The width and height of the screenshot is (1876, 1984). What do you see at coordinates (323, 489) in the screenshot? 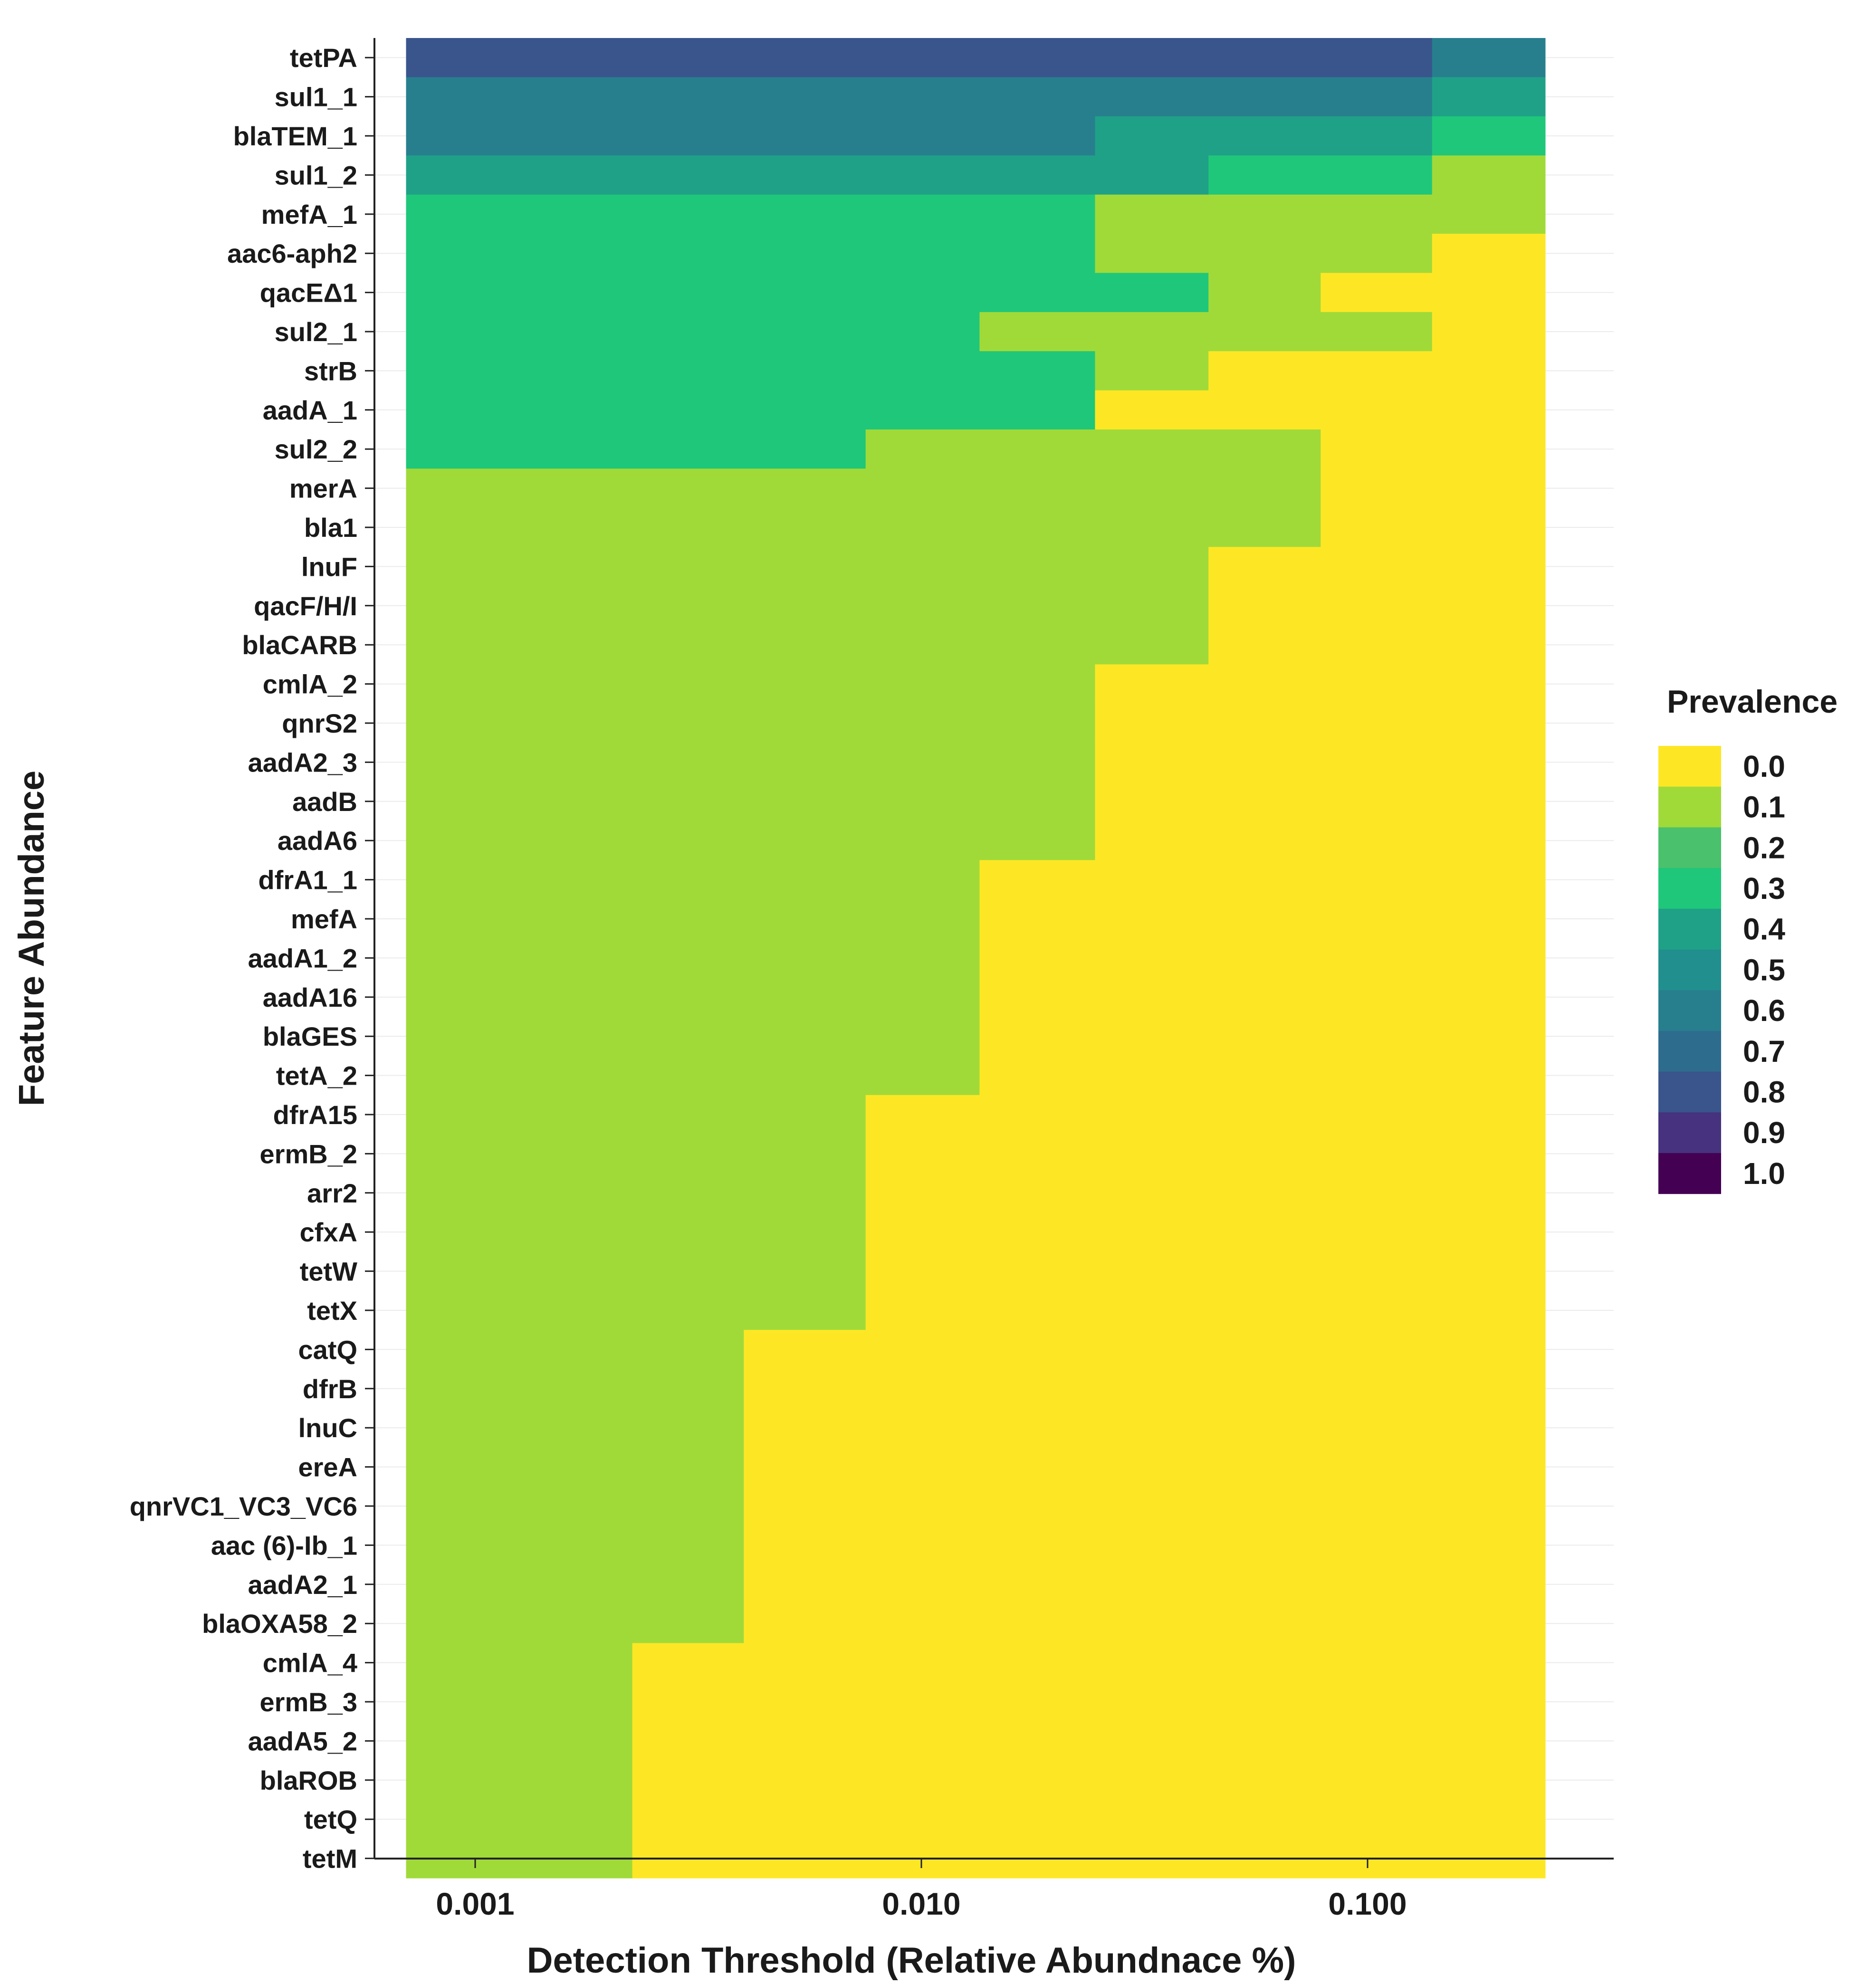
I see `y-tick-label: merA` at bounding box center [323, 489].